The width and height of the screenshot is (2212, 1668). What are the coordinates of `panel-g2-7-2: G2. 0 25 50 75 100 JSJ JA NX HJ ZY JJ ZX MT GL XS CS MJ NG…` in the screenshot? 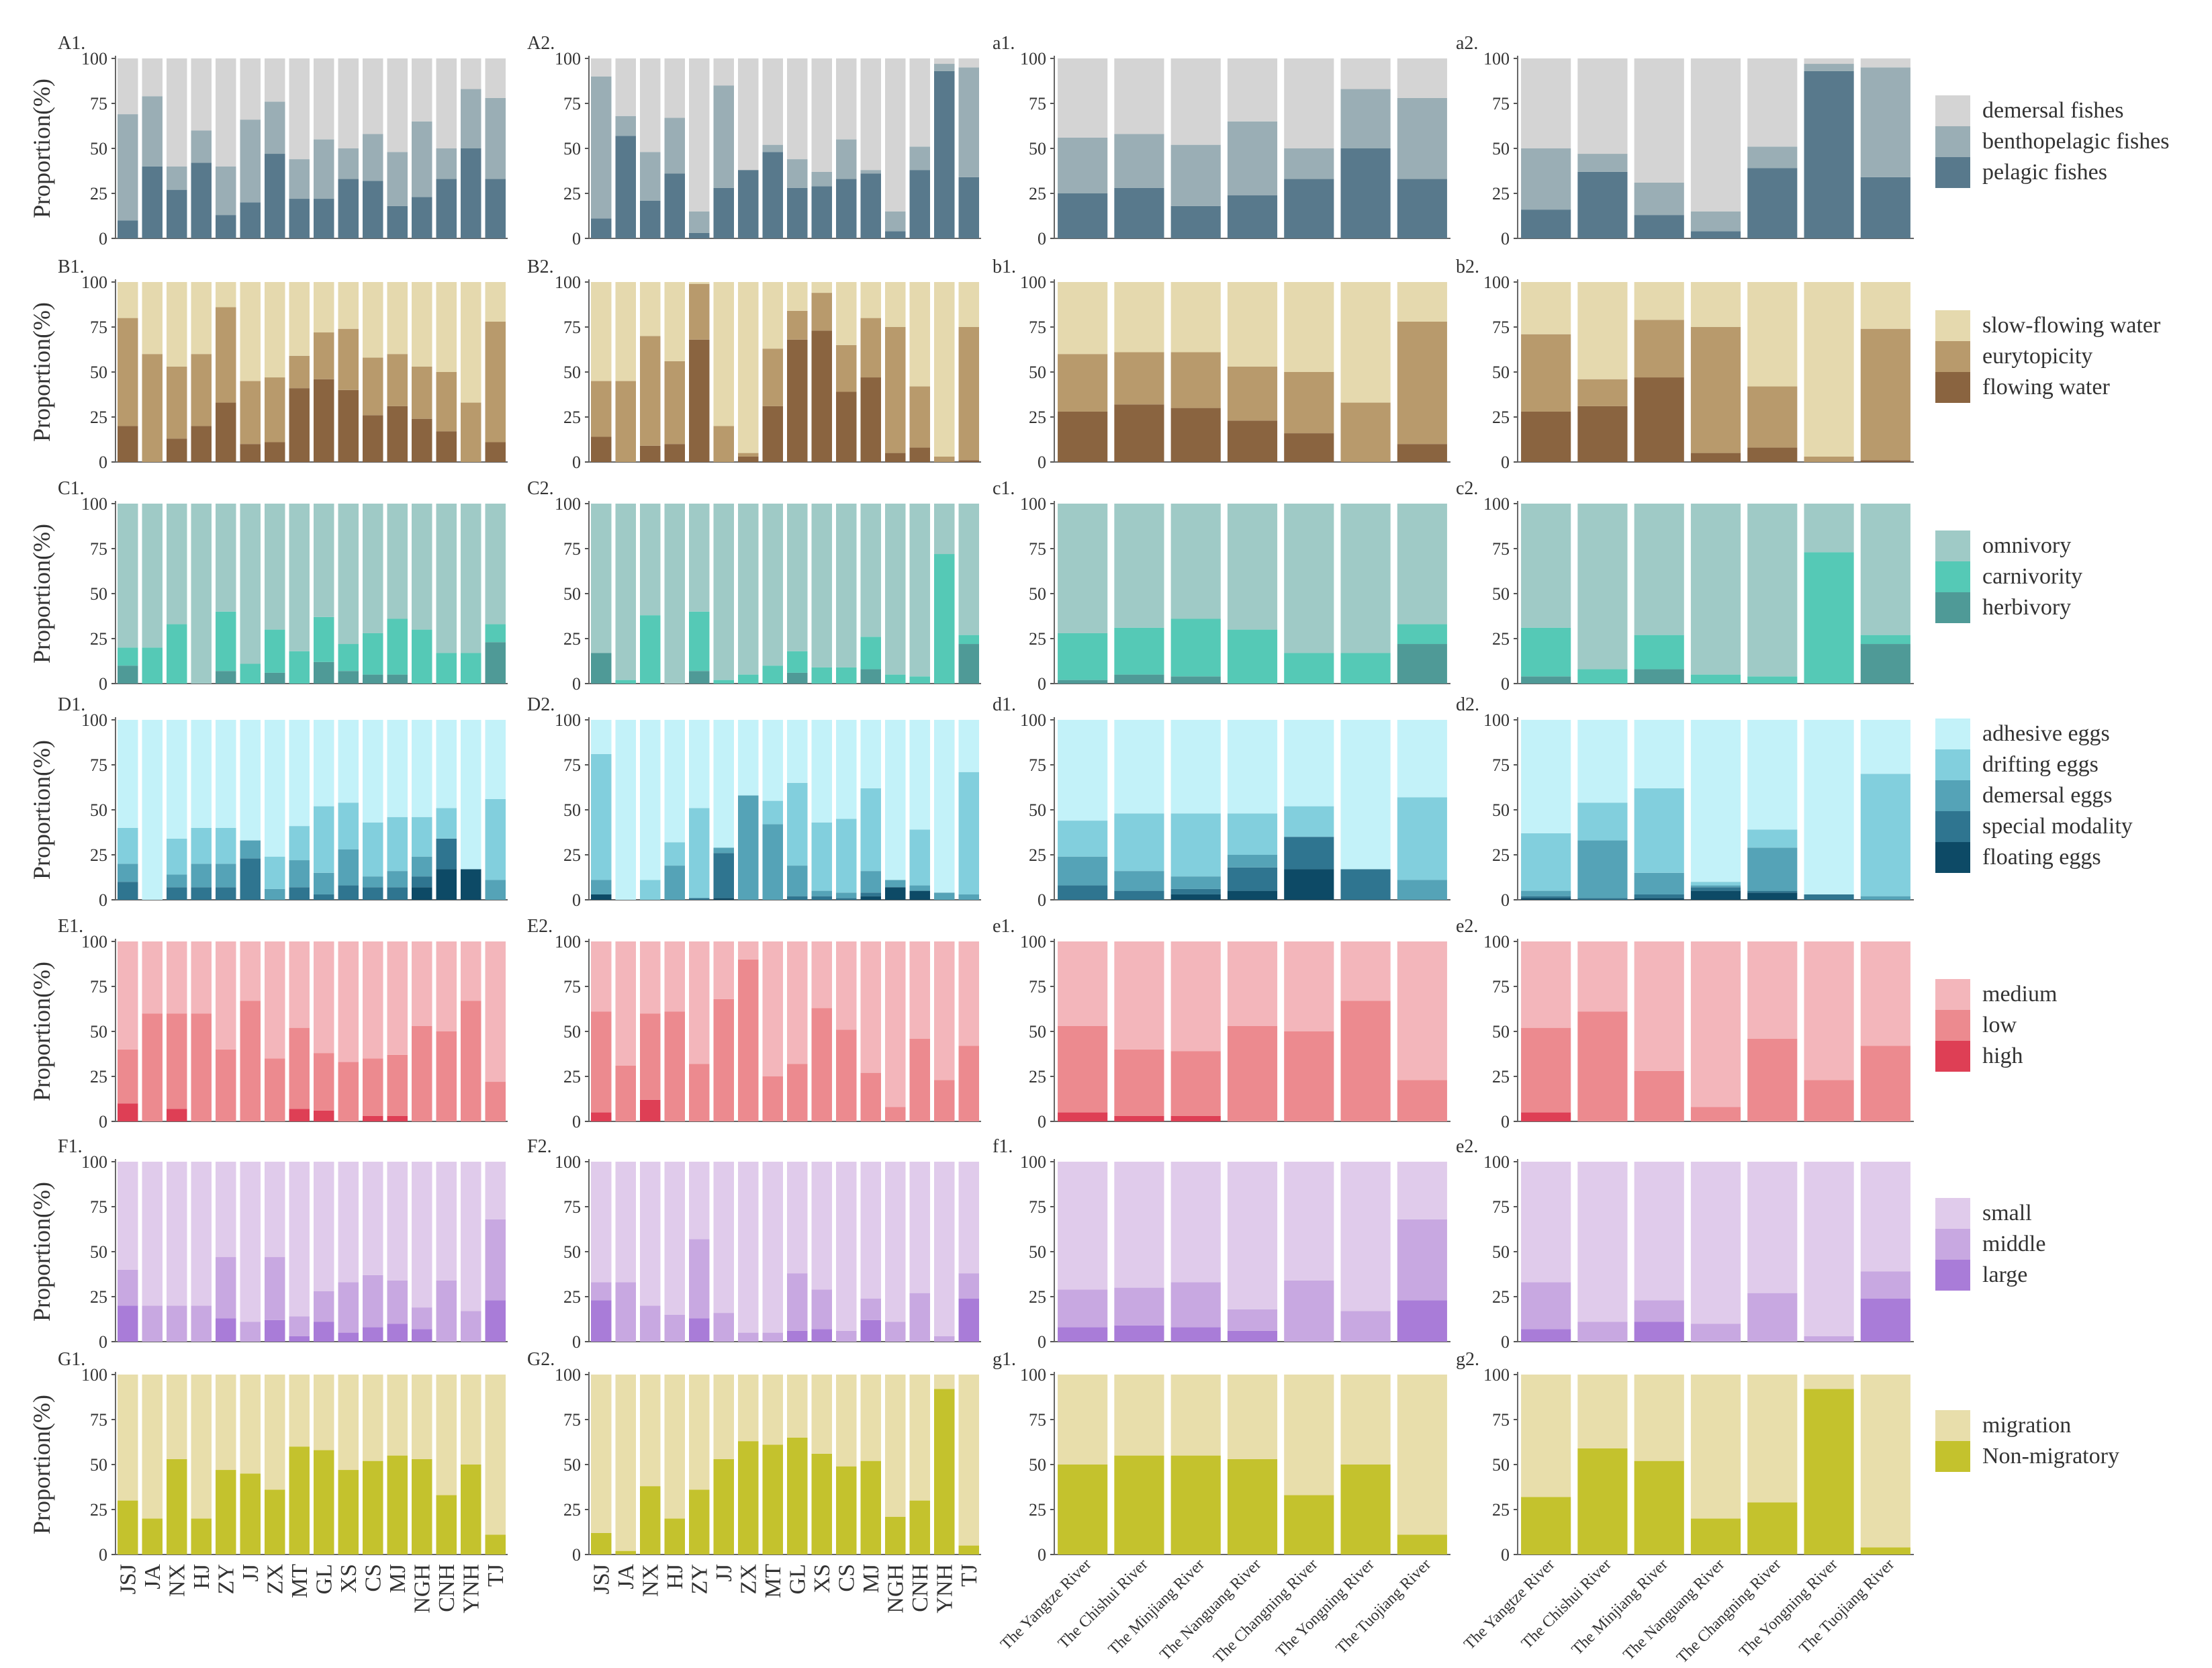 It's located at (754, 1482).